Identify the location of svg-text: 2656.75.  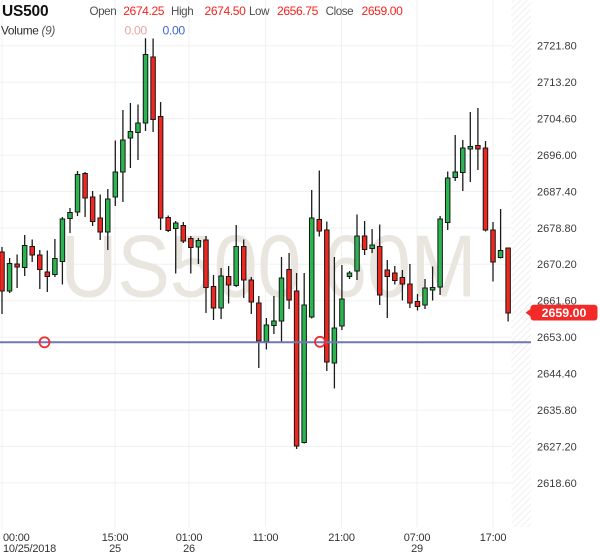
(298, 11).